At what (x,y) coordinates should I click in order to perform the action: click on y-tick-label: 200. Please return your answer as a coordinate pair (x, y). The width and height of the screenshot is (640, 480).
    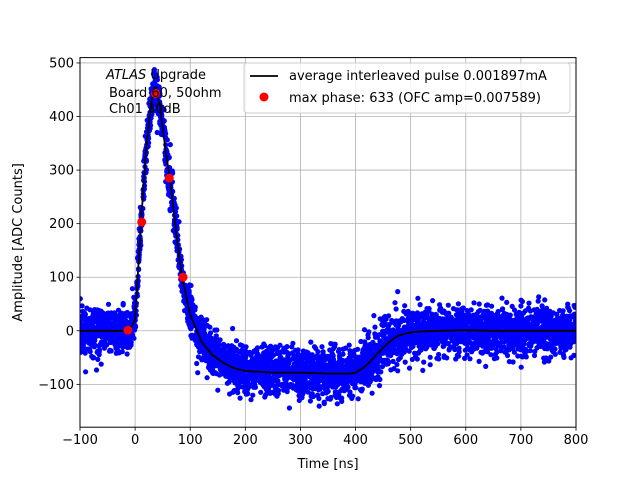
    Looking at the image, I should click on (61, 224).